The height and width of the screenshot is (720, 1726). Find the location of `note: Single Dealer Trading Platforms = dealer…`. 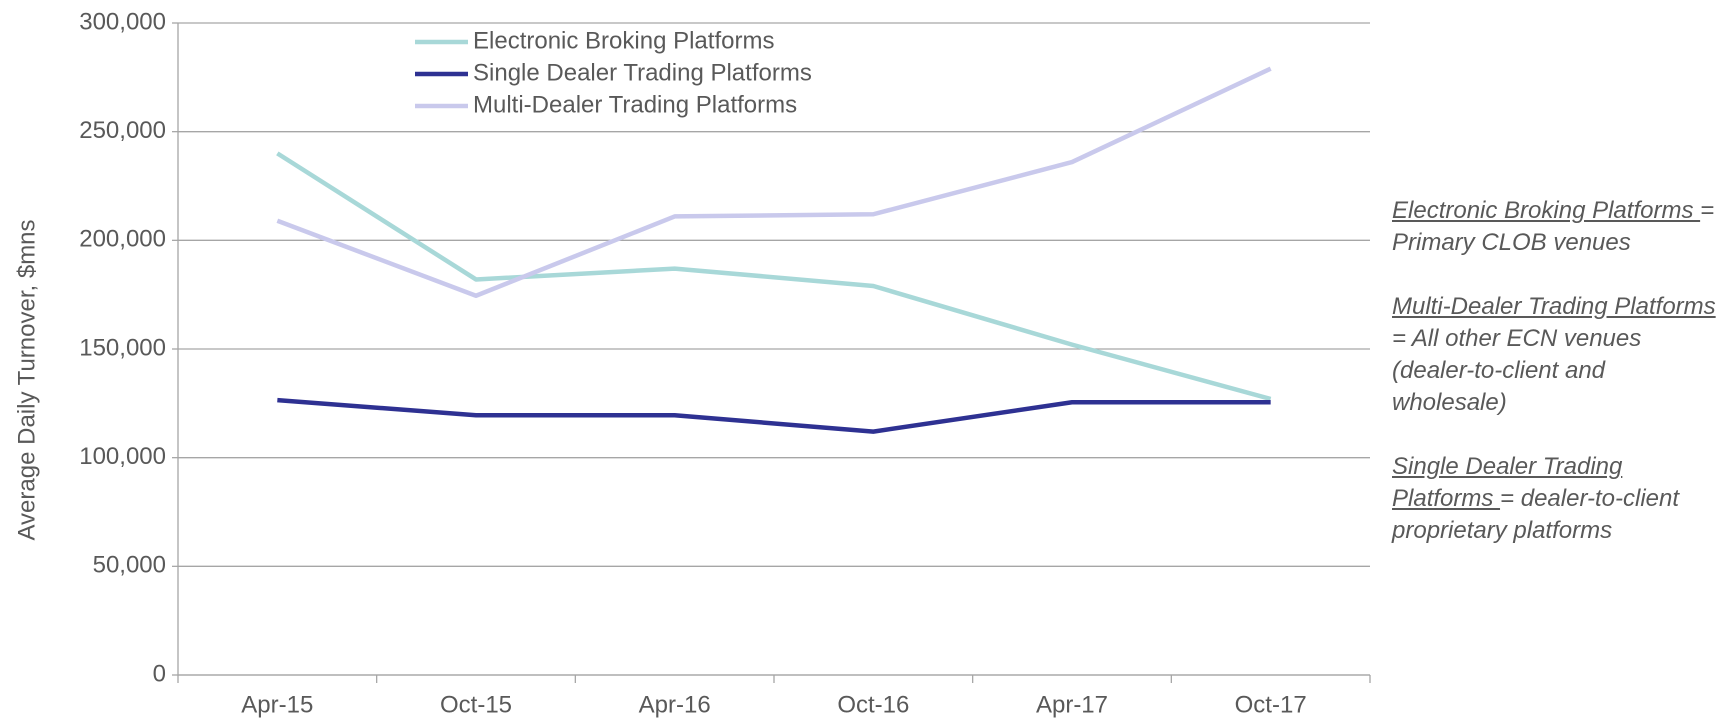

note: Single Dealer Trading Platforms = dealer… is located at coordinates (1557, 499).